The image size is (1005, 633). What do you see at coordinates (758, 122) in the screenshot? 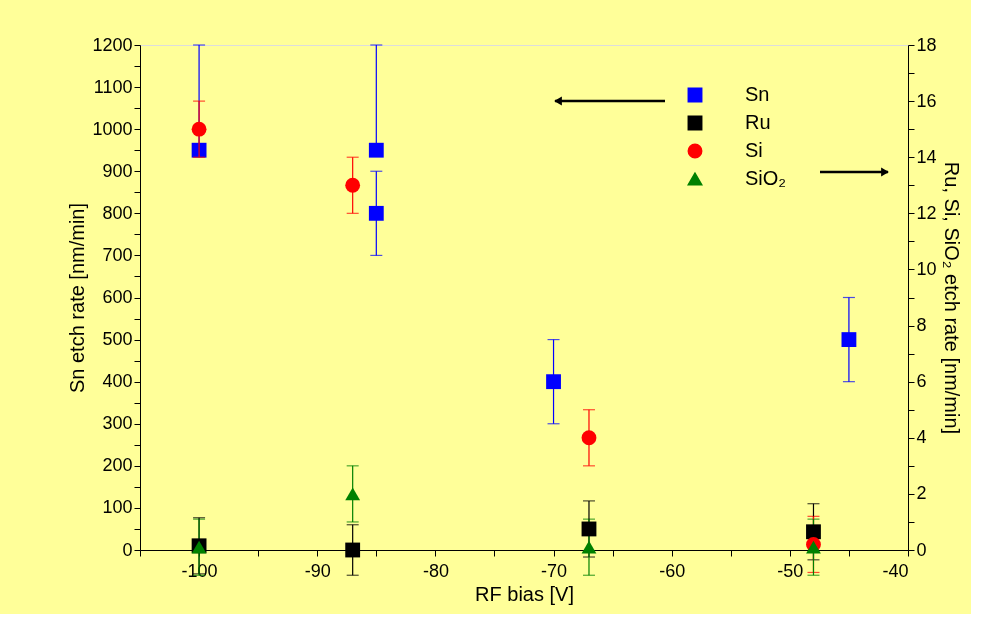
I see `legend-label: Ru` at bounding box center [758, 122].